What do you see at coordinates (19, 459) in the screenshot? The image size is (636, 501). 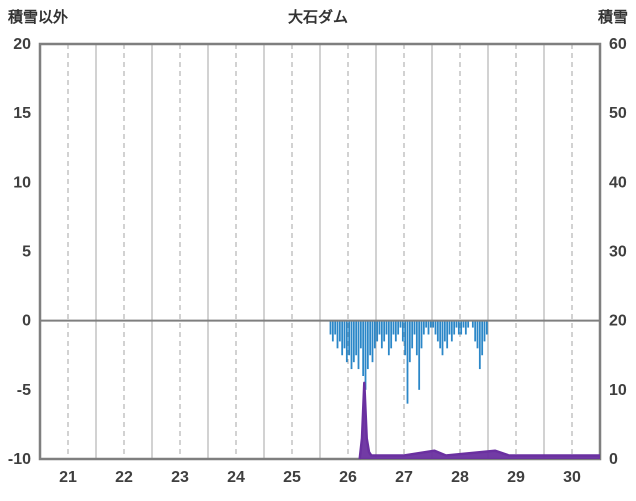 I see `left-axis-tick: -10` at bounding box center [19, 459].